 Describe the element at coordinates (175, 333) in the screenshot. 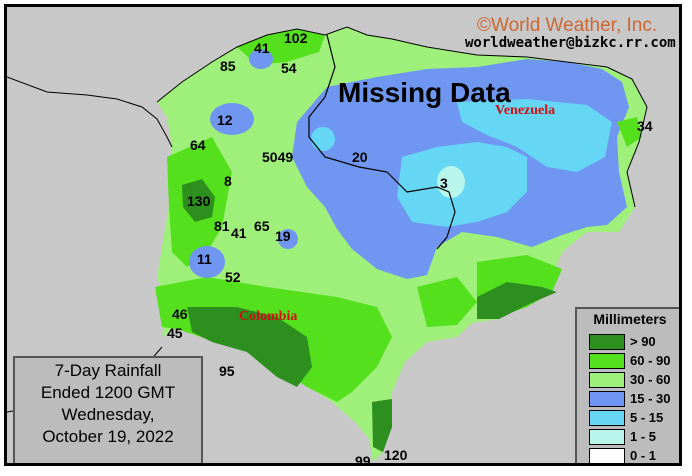

I see `value-label: 45` at that location.